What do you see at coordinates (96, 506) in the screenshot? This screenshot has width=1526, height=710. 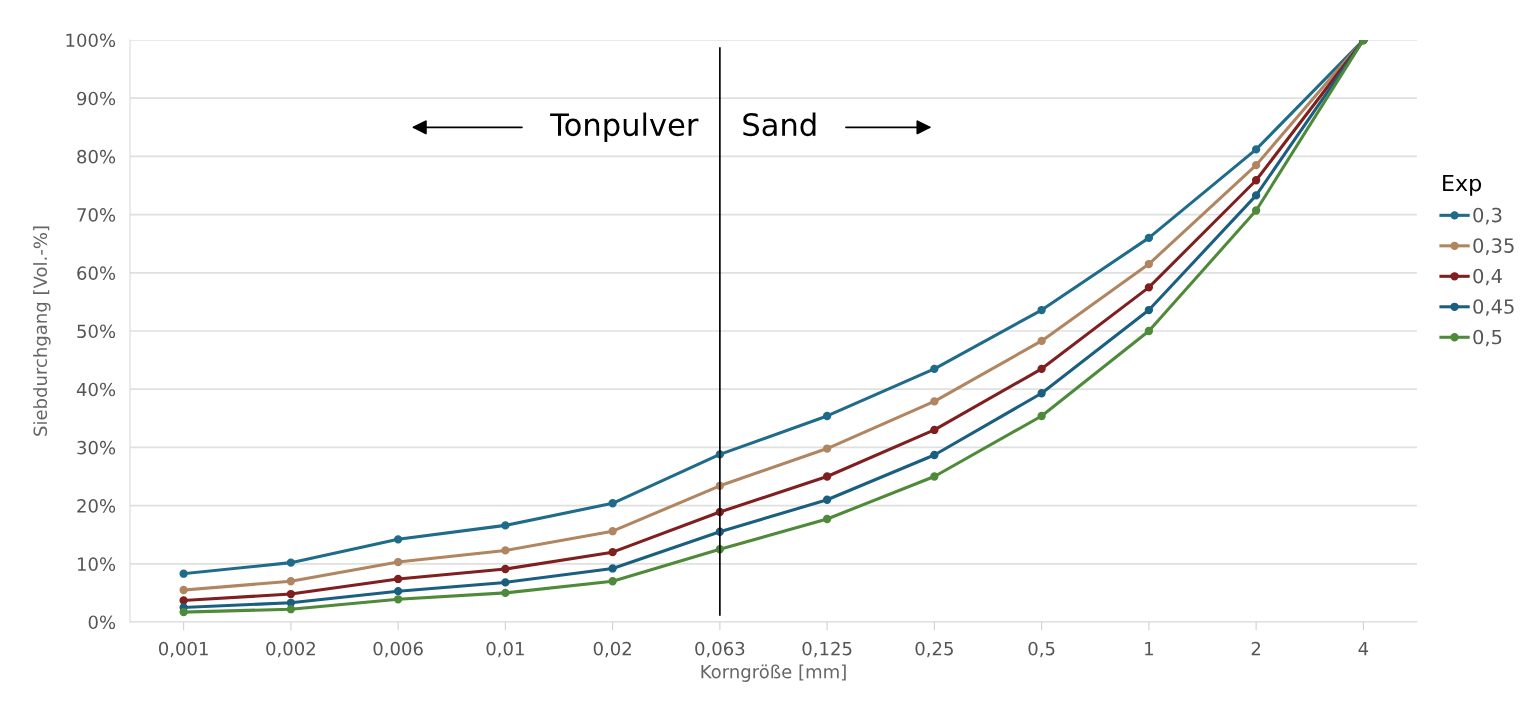 I see `y-tick-label: 20%` at bounding box center [96, 506].